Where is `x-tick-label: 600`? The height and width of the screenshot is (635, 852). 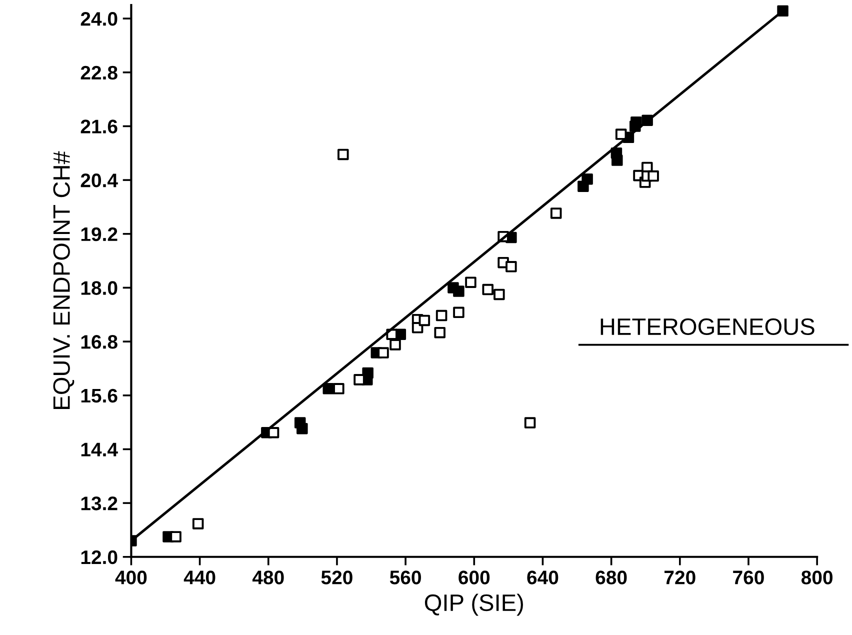
x-tick-label: 600 is located at coordinates (474, 577).